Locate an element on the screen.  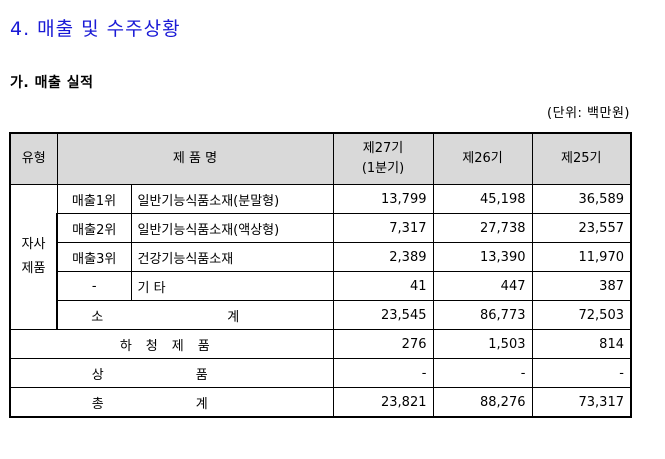
subcontract-fy25: 814 is located at coordinates (581, 344).